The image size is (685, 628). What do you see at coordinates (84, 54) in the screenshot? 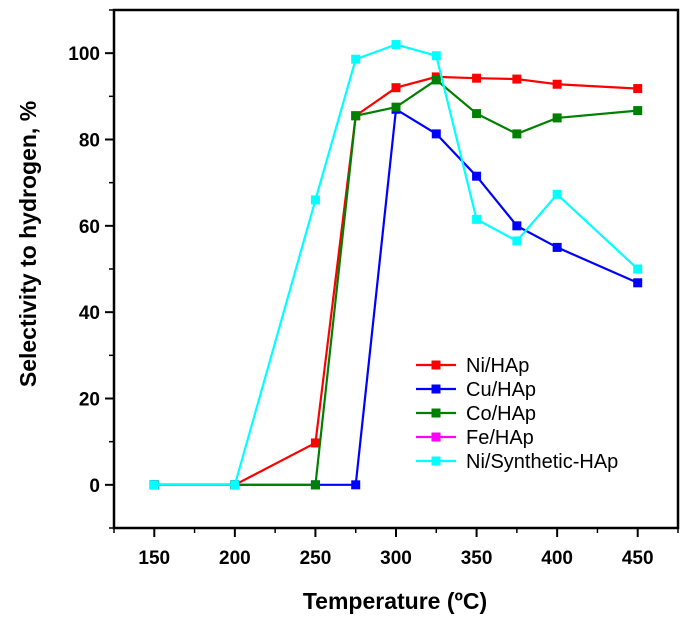
I see `y-tick-label: 100` at bounding box center [84, 54].